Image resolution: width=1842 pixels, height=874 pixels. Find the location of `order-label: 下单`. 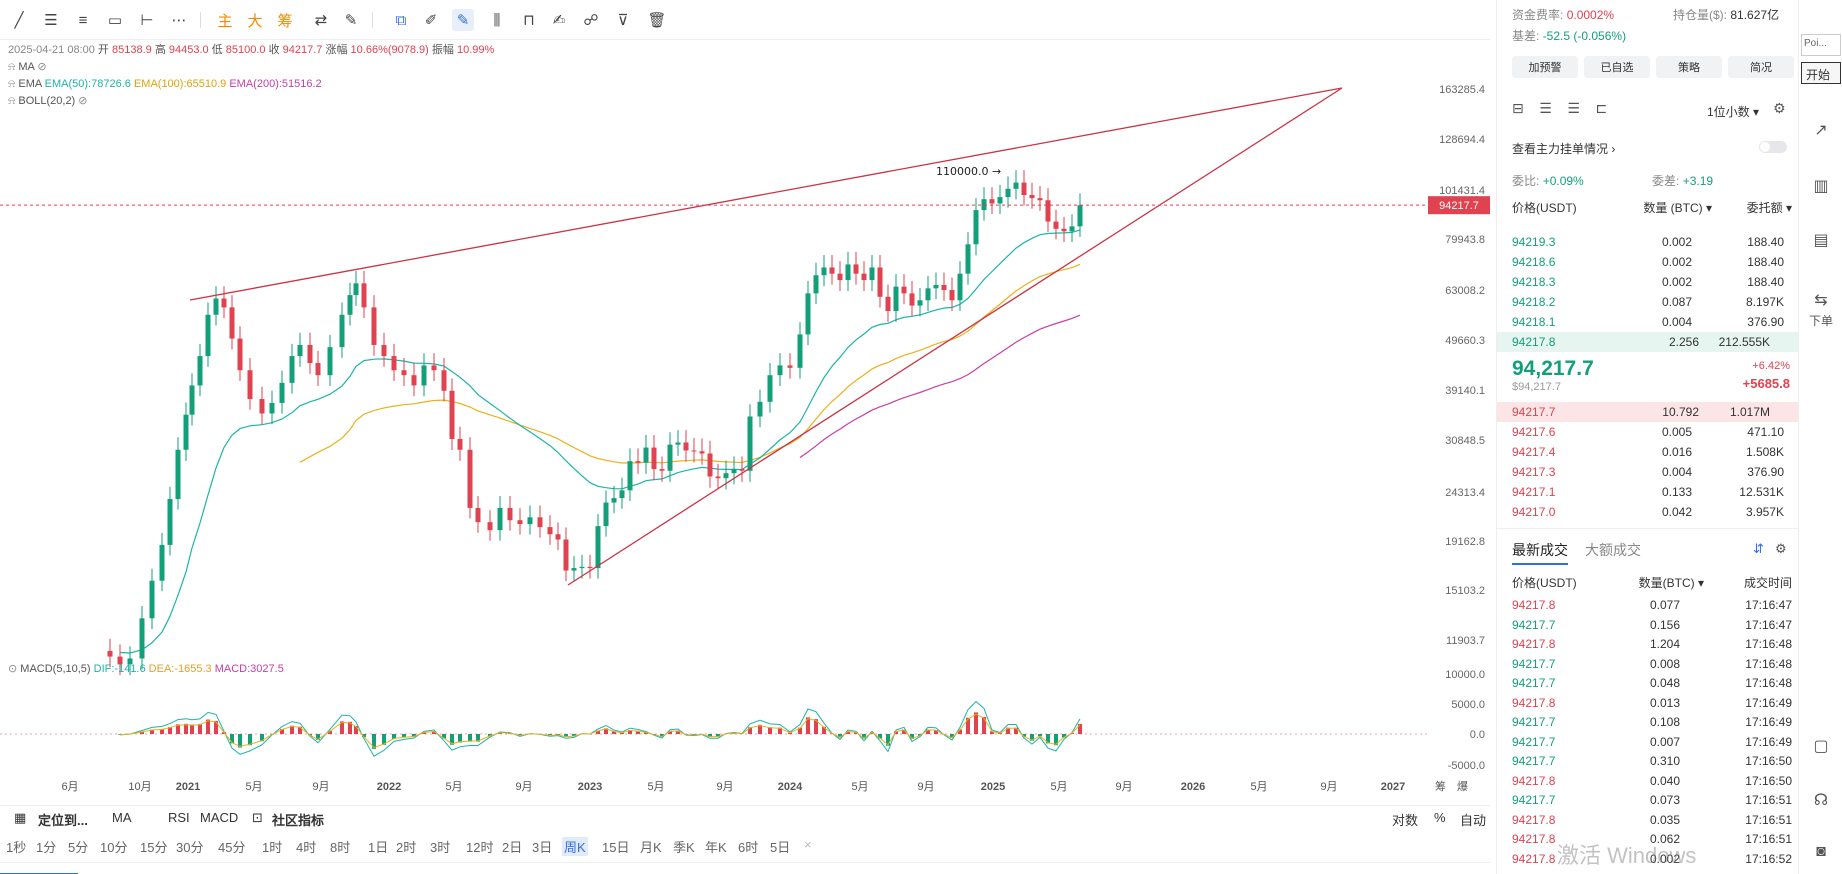

order-label: 下单 is located at coordinates (1821, 321).